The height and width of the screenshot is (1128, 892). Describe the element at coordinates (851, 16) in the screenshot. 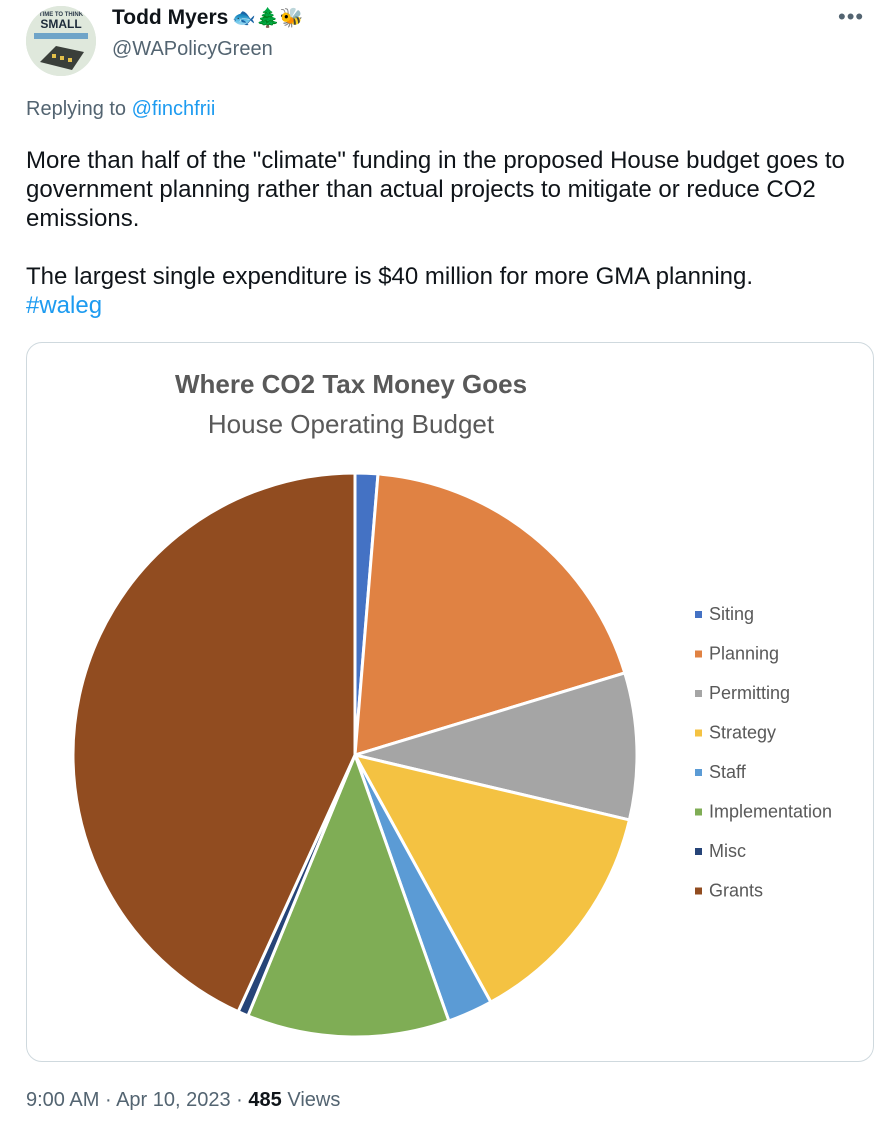

I see `more-icon: •••` at that location.